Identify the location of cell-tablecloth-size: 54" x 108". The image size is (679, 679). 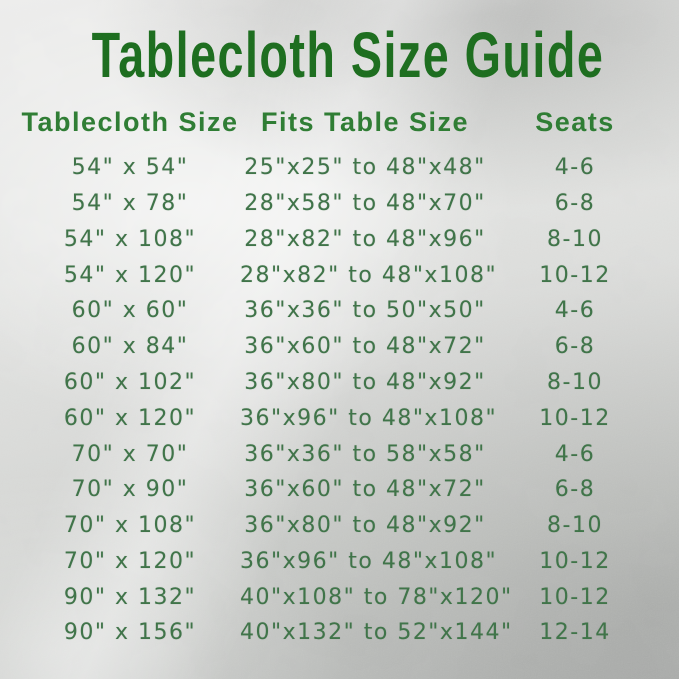
(130, 239).